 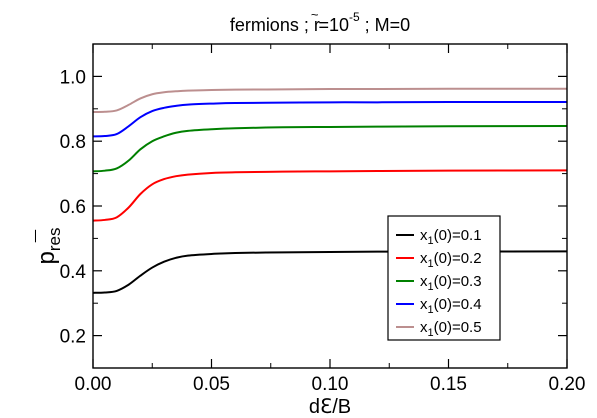 What do you see at coordinates (451, 329) in the screenshot?
I see `legend-label: x1(0)=0.5` at bounding box center [451, 329].